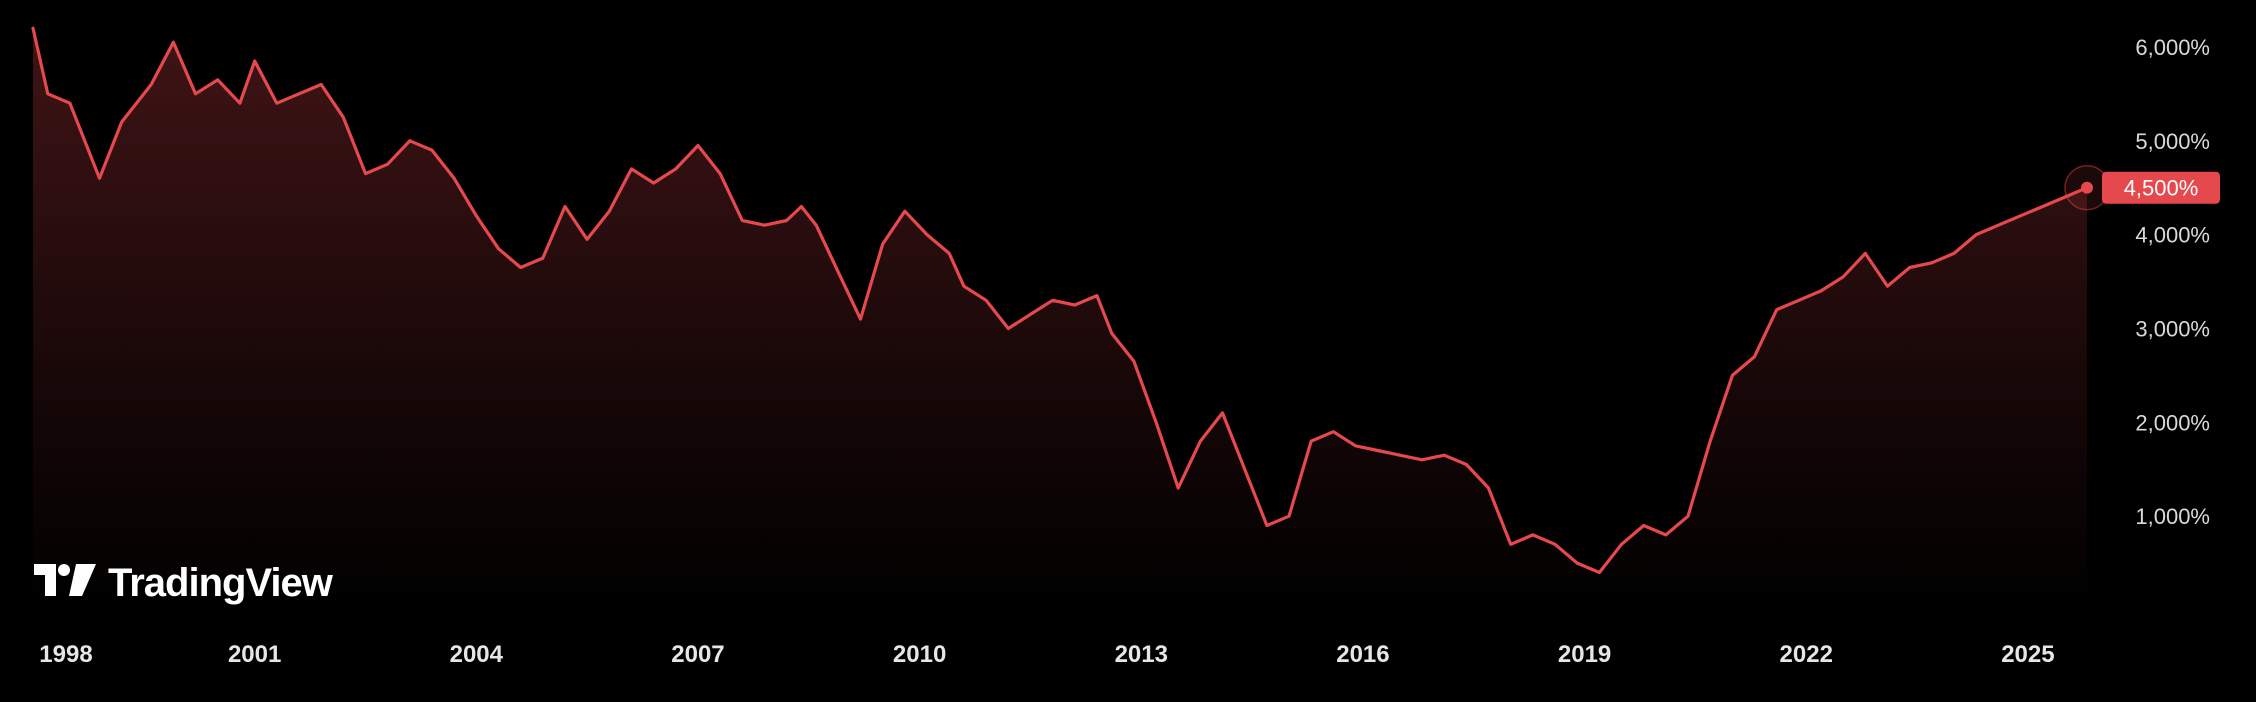 This screenshot has height=702, width=2256. Describe the element at coordinates (65, 654) in the screenshot. I see `x-tick-label: 1998` at that location.